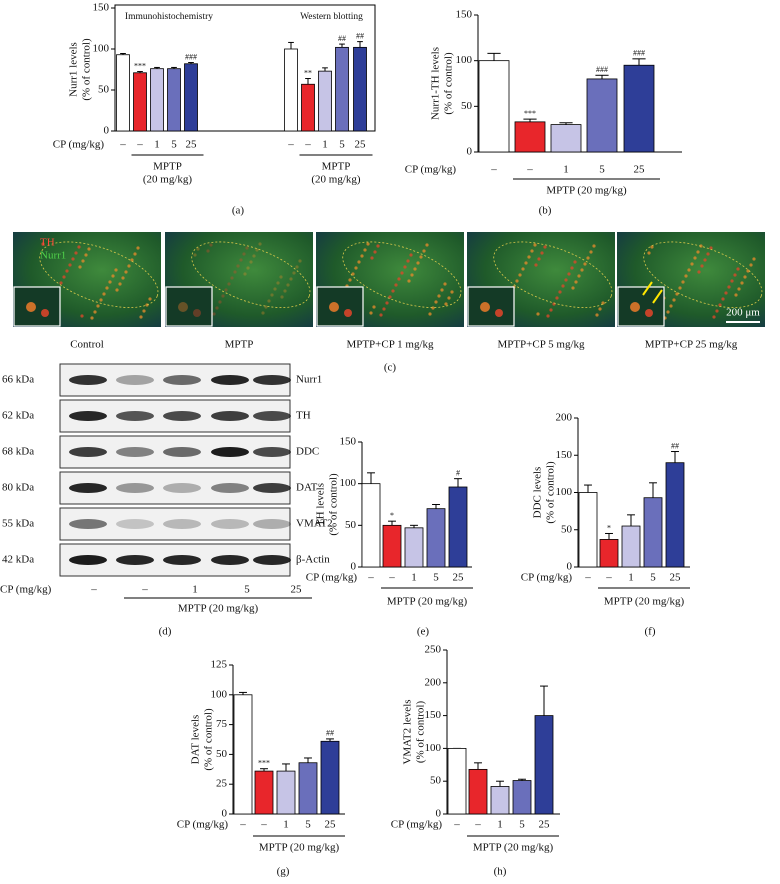  Describe the element at coordinates (104, 90) in the screenshot. I see `y-tick-label: 50` at that location.